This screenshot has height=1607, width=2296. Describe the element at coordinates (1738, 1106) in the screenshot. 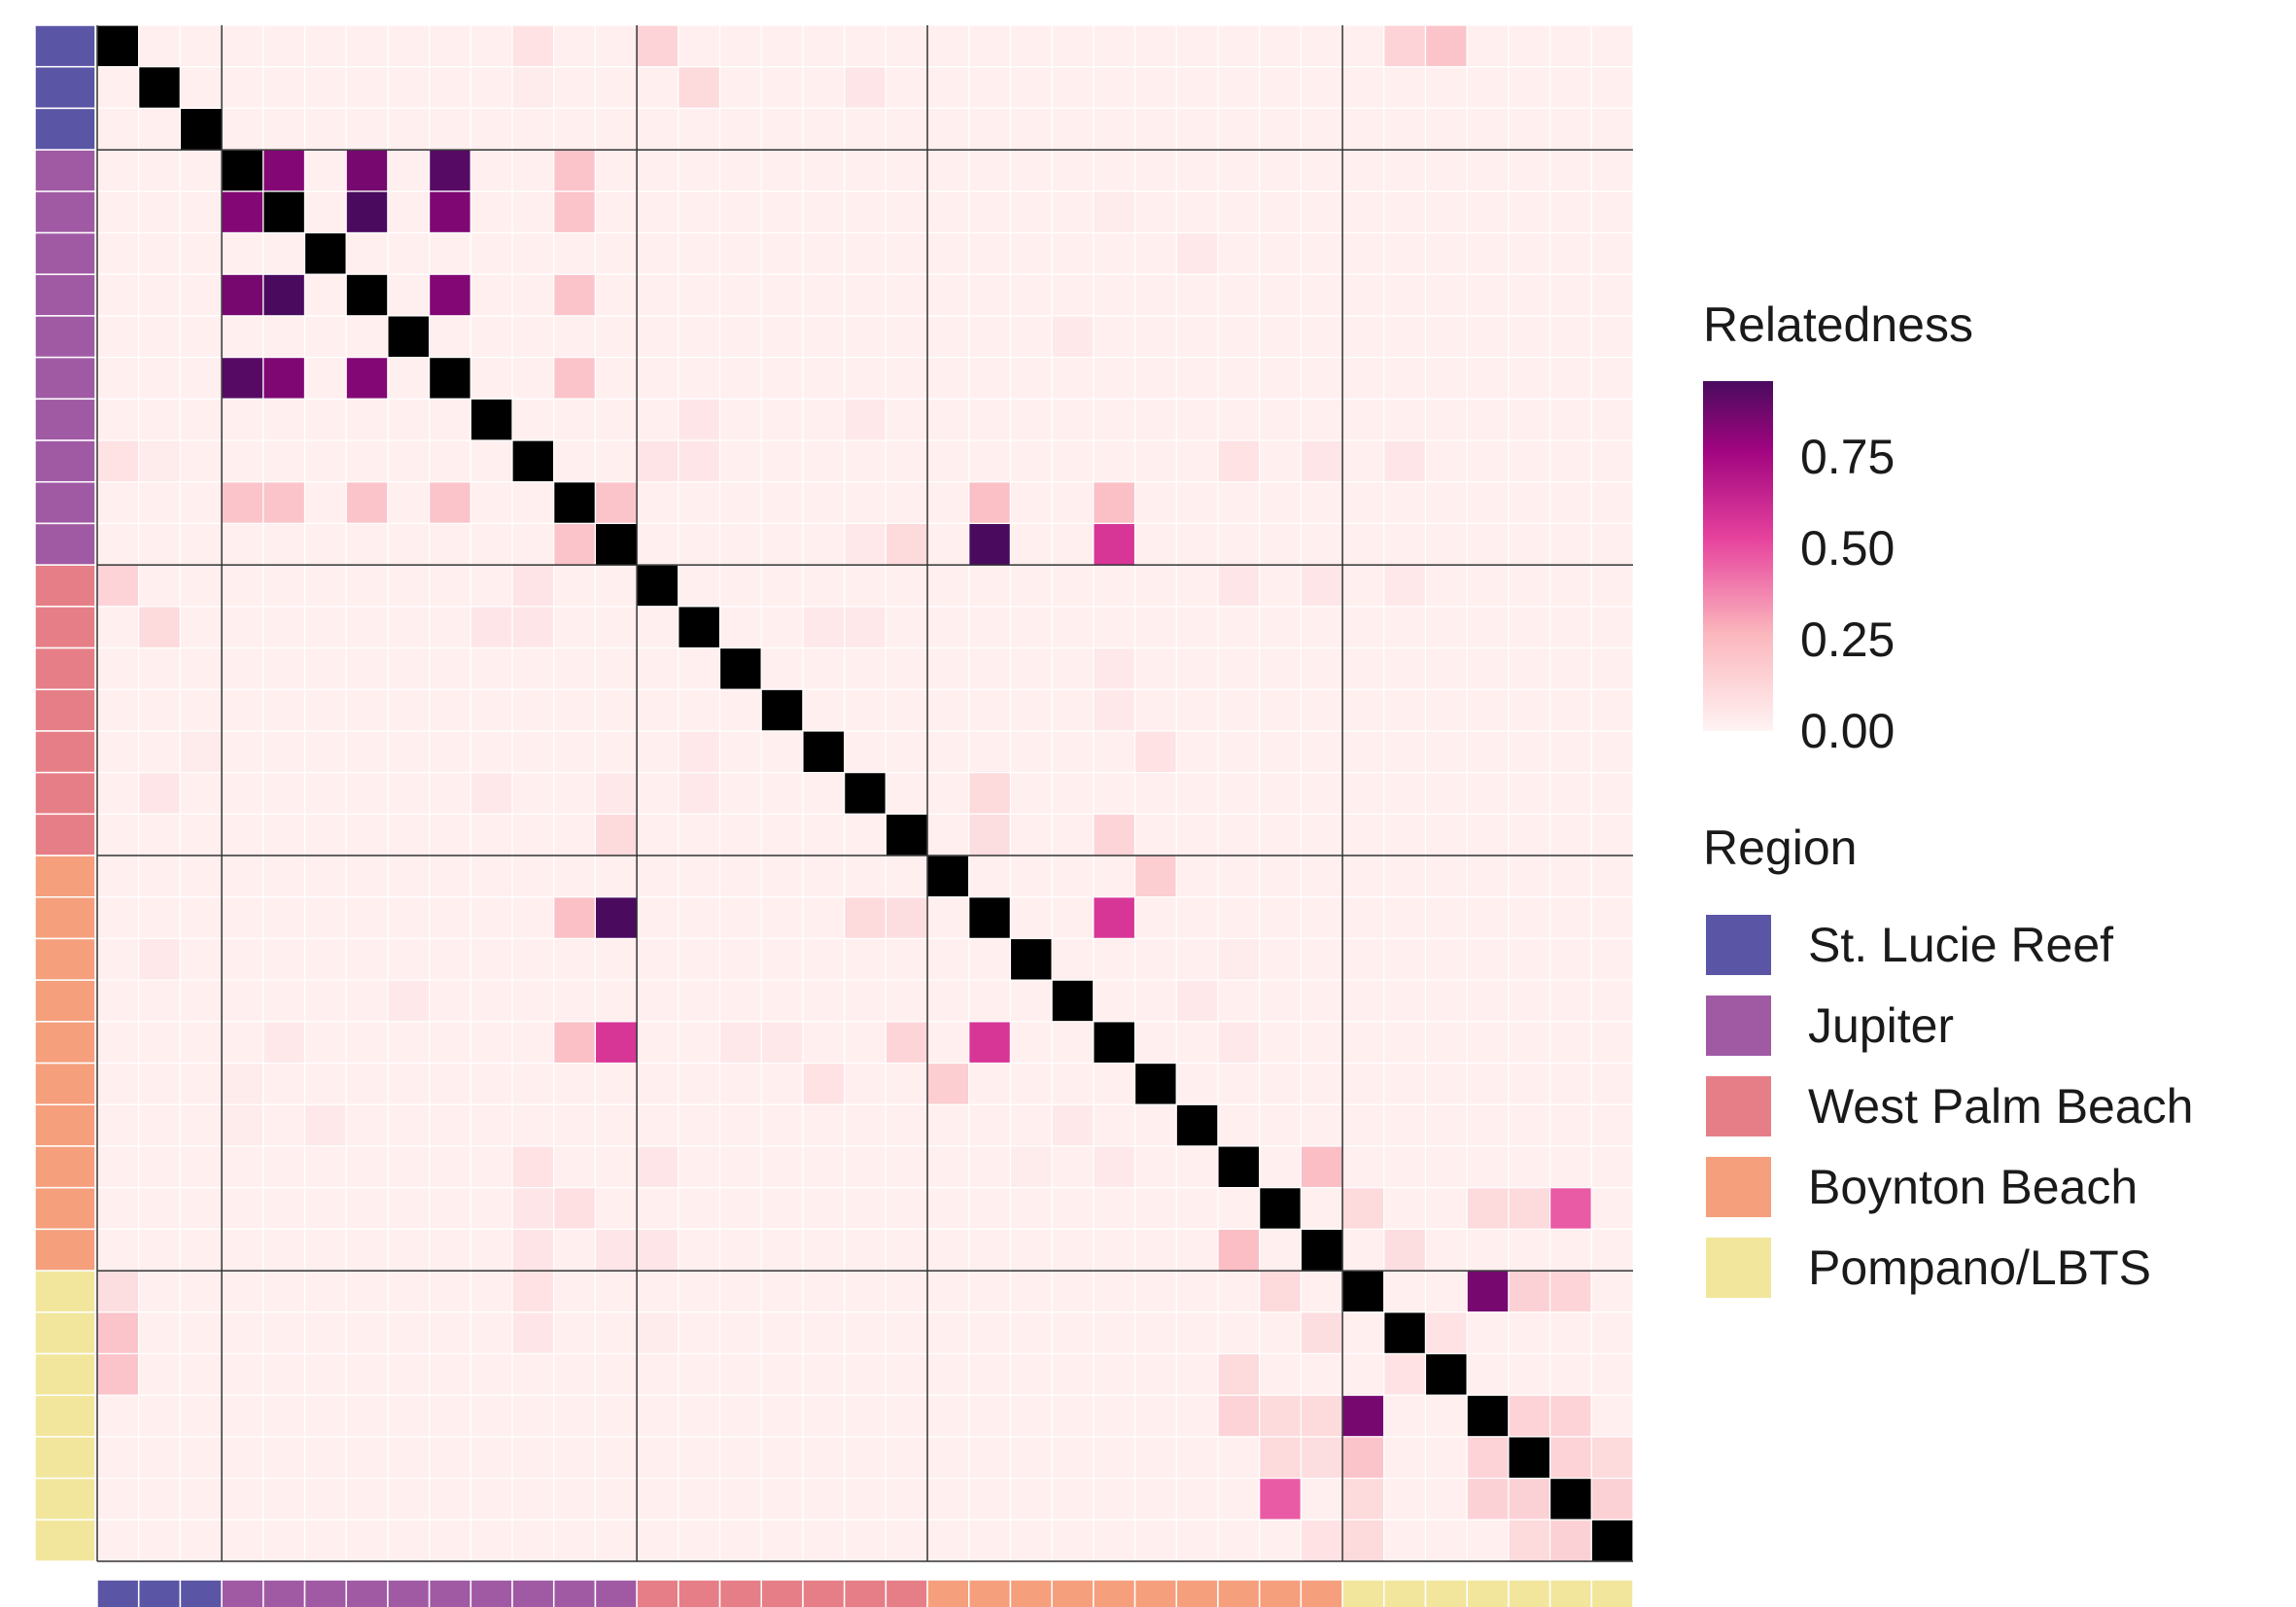

I see `region-swatch` at that location.